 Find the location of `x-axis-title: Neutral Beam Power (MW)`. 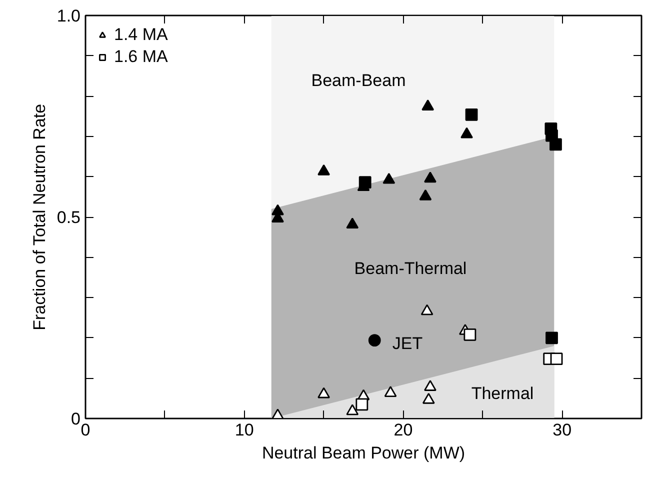

x-axis-title: Neutral Beam Power (MW) is located at coordinates (364, 453).